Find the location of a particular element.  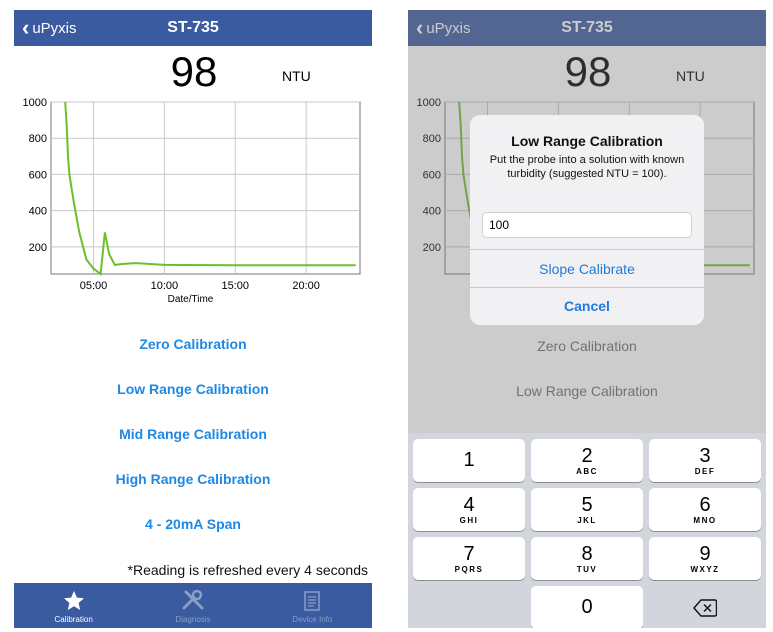

mid-range-calibration-button: Mid Range Calibration is located at coordinates (193, 434).